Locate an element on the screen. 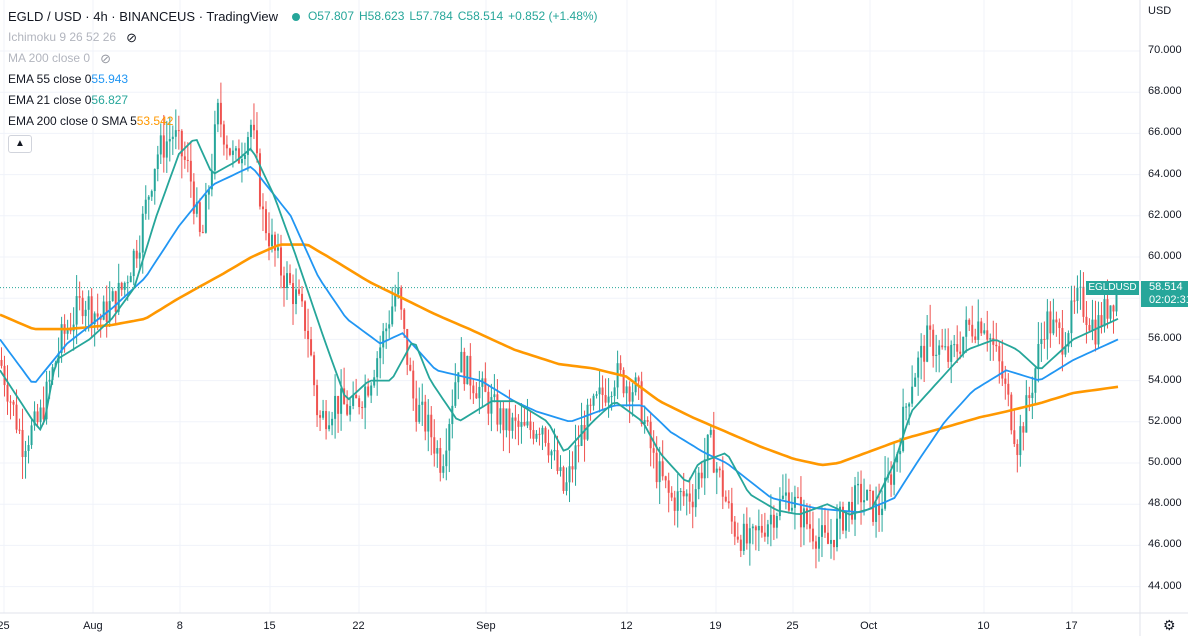 The width and height of the screenshot is (1188, 636). indicator-ma-200: MA 200 close 0 ⊘ is located at coordinates (305, 58).